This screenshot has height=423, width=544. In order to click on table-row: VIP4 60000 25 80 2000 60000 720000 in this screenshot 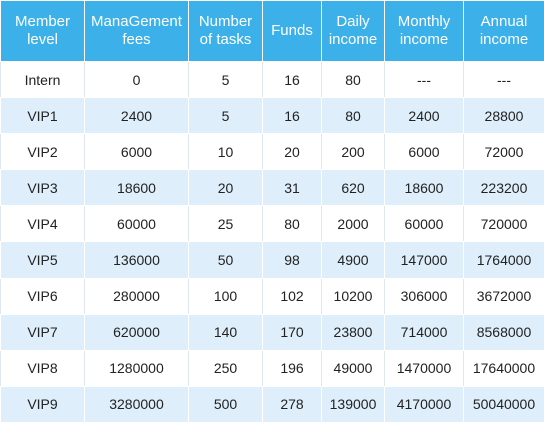, I will do `click(272, 224)`.